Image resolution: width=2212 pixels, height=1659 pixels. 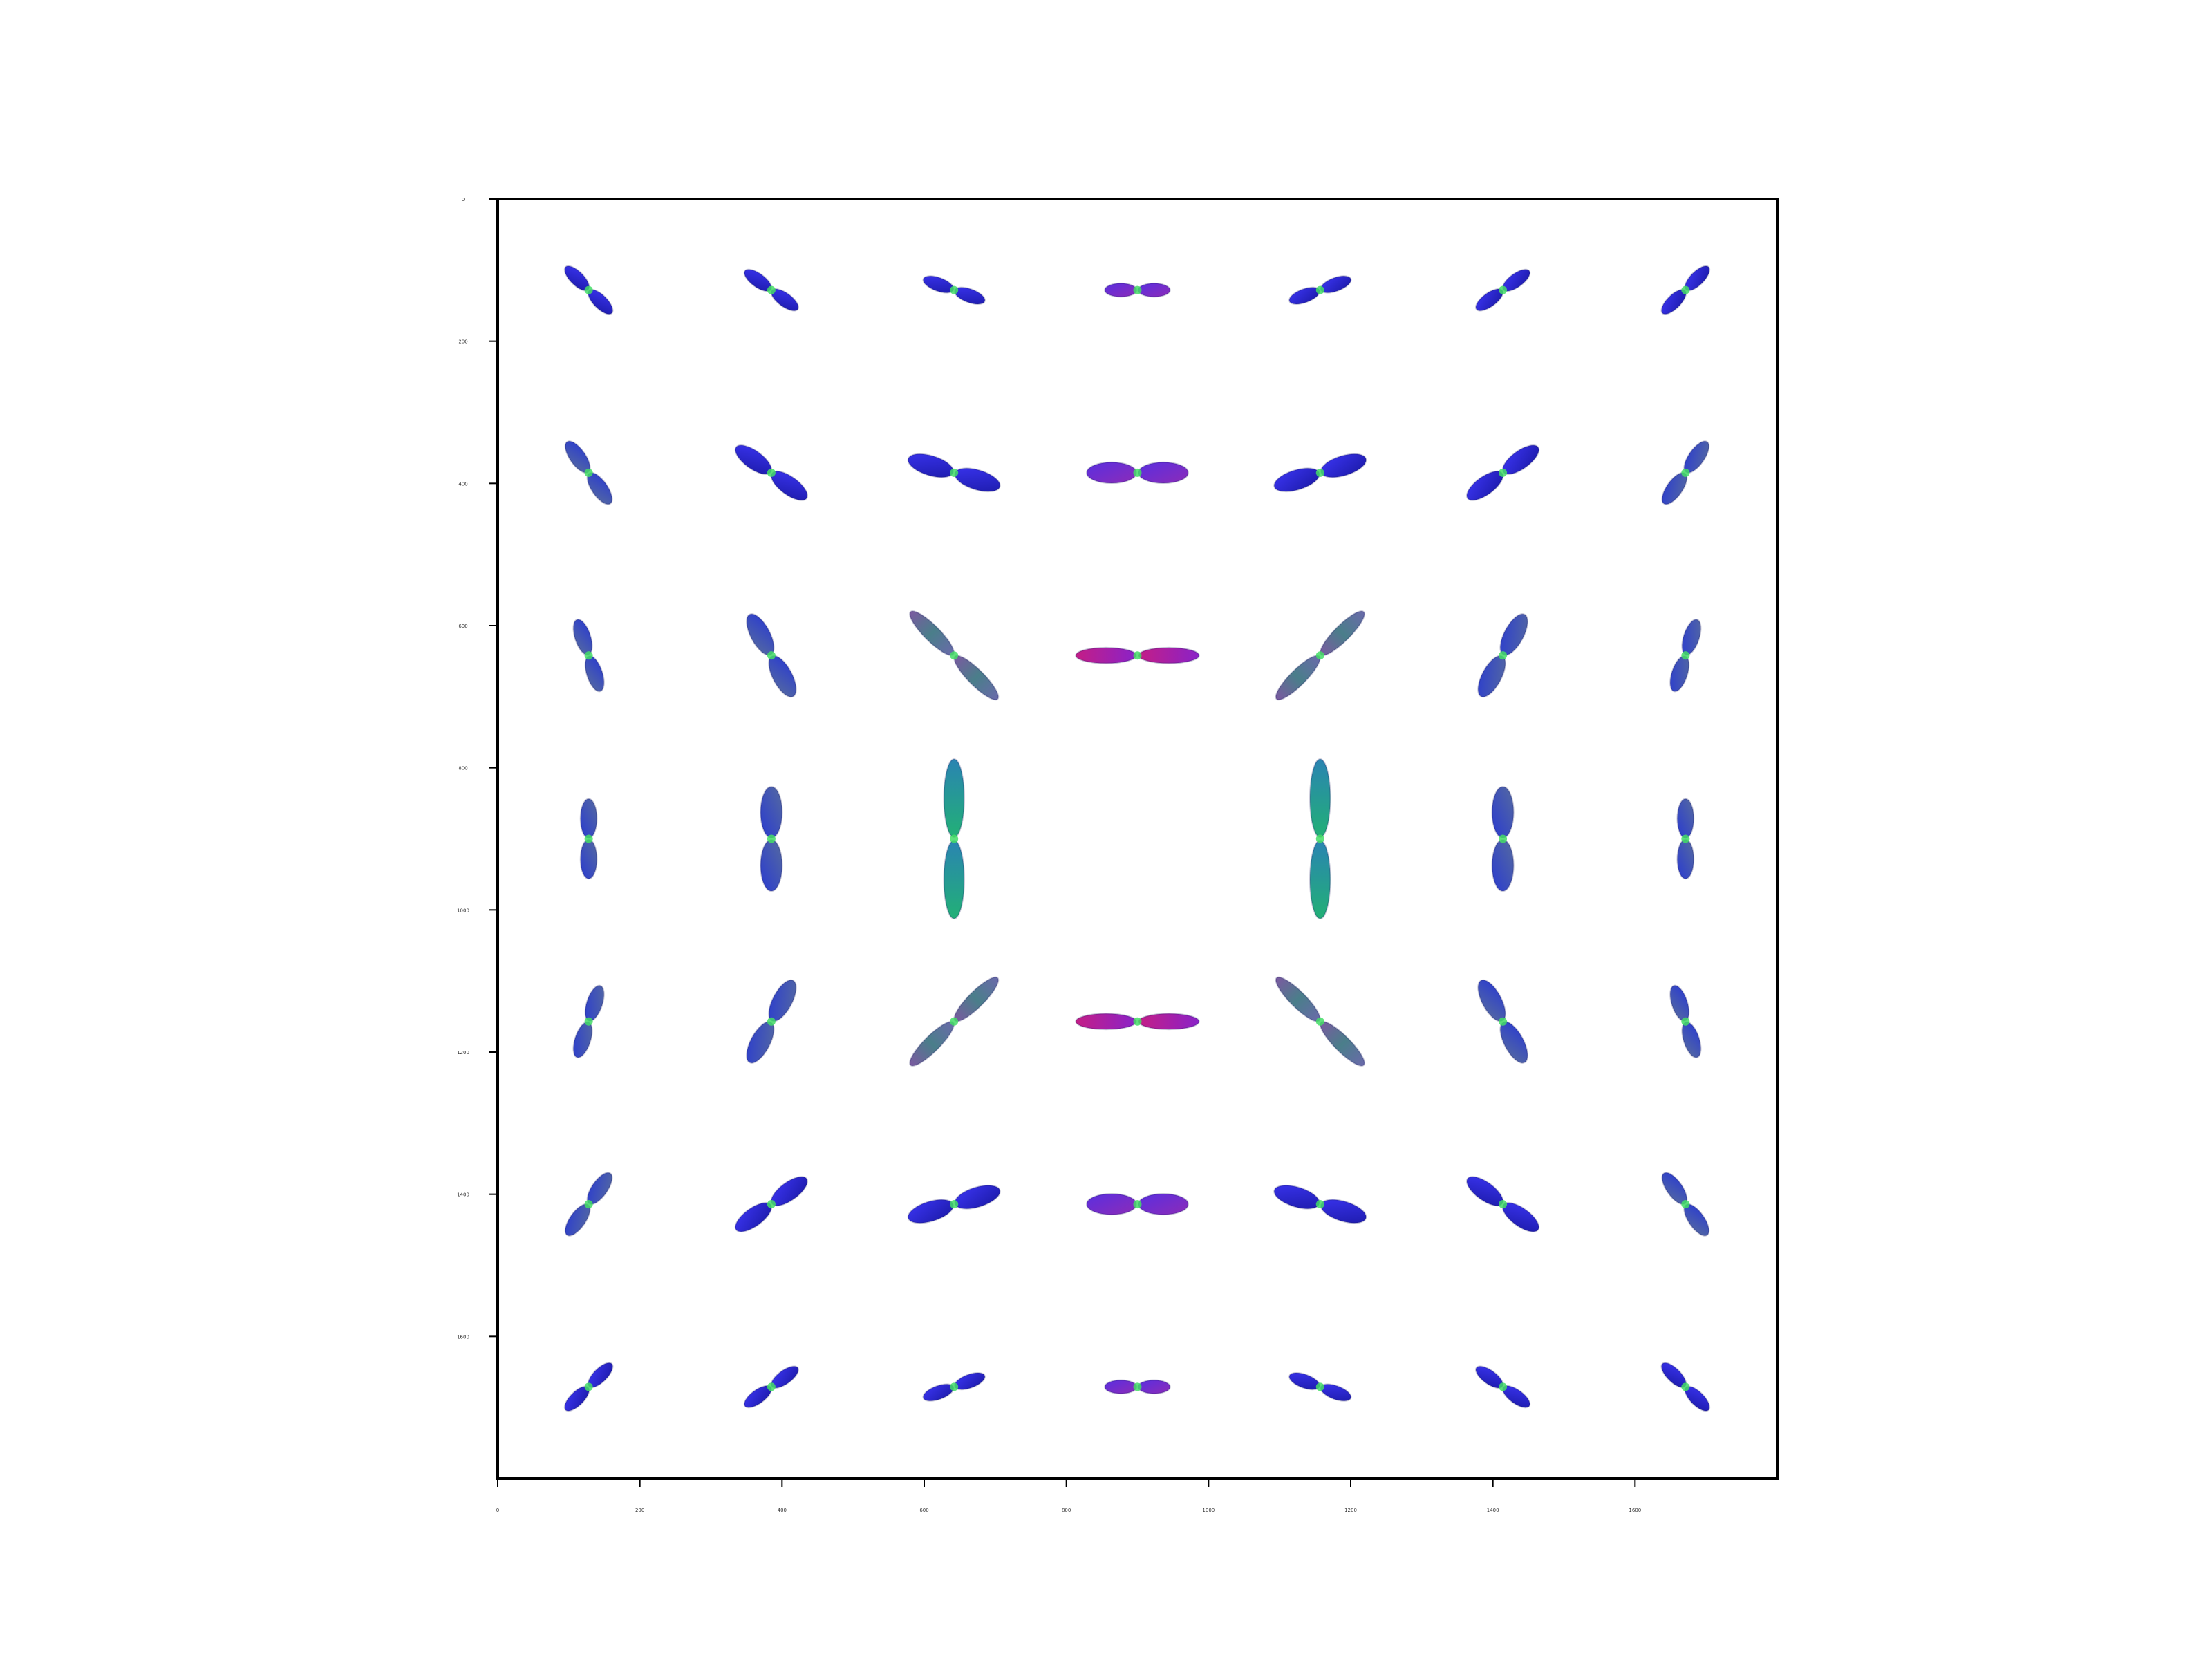 I want to click on y-tick-label: 600, so click(x=462, y=626).